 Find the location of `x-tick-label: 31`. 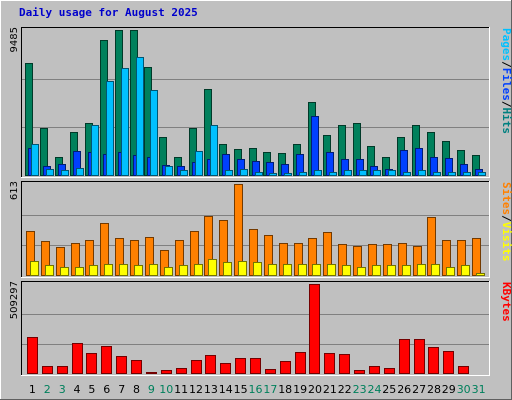

x-tick-label: 31 is located at coordinates (479, 389).